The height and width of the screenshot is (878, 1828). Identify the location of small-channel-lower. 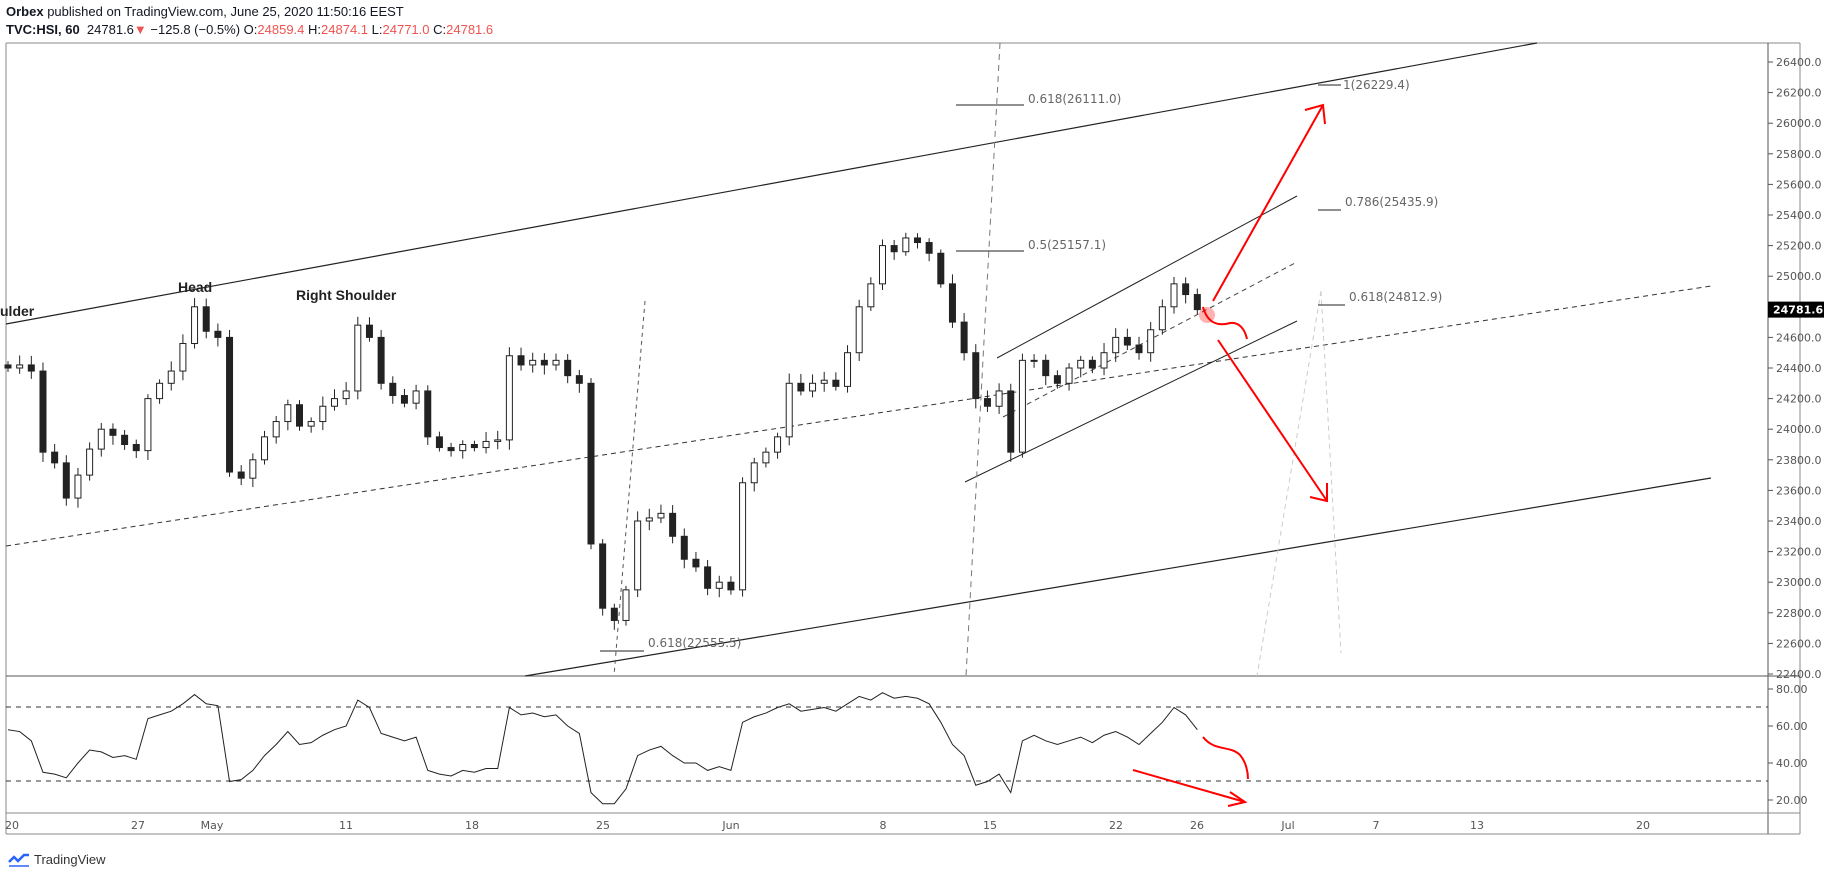
(1131, 401).